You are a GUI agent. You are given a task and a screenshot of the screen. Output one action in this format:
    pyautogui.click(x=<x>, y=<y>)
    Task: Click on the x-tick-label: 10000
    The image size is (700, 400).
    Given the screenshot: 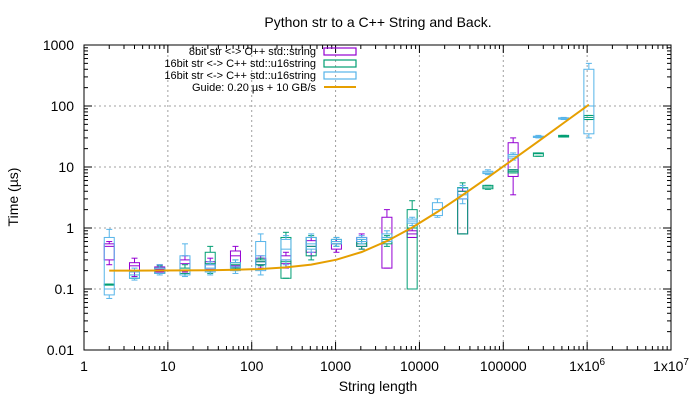 What is the action you would take?
    pyautogui.click(x=419, y=366)
    